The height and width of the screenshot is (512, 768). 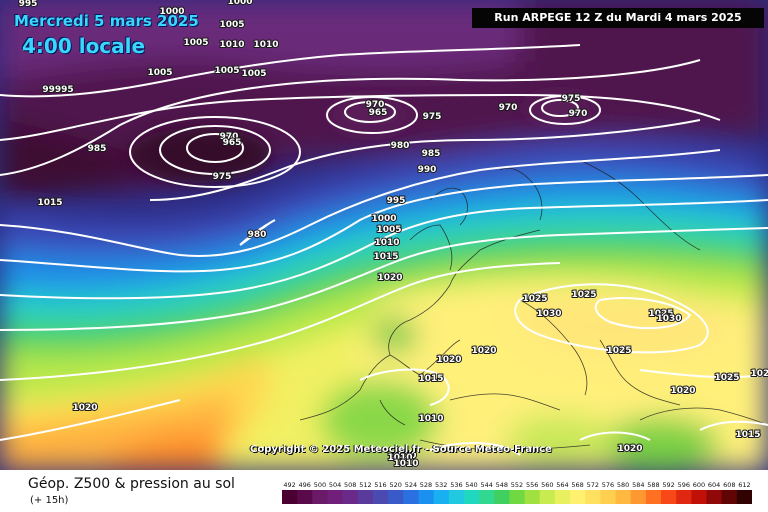 What do you see at coordinates (335, 485) in the screenshot?
I see `scale-tick-label: 504` at bounding box center [335, 485].